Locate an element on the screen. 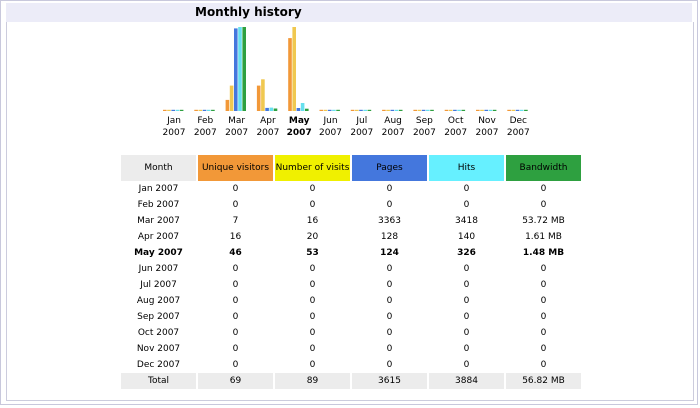 Image resolution: width=700 pixels, height=408 pixels. panel-title-bar: Monthly history is located at coordinates (349, 12).